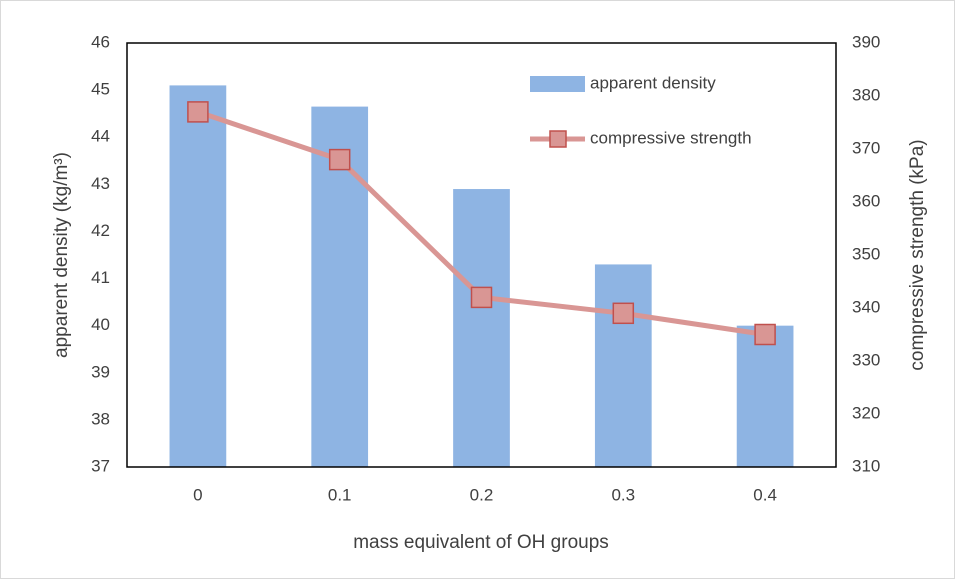  I want to click on y2-tick-label: 350, so click(866, 253).